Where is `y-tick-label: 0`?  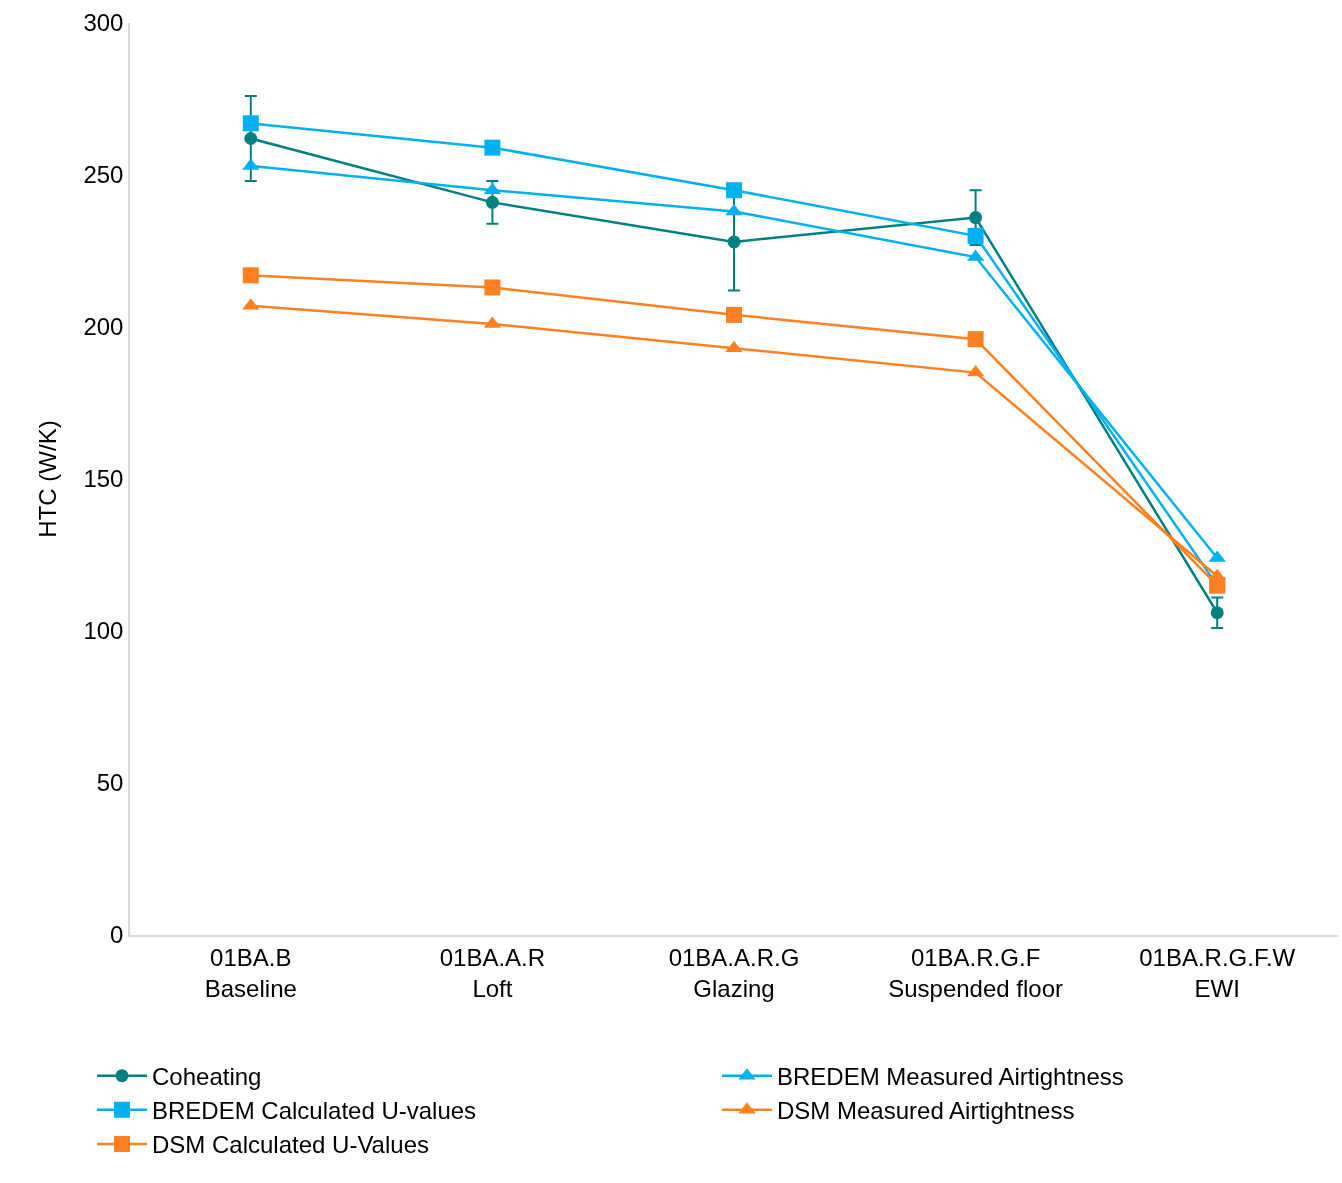
y-tick-label: 0 is located at coordinates (117, 935).